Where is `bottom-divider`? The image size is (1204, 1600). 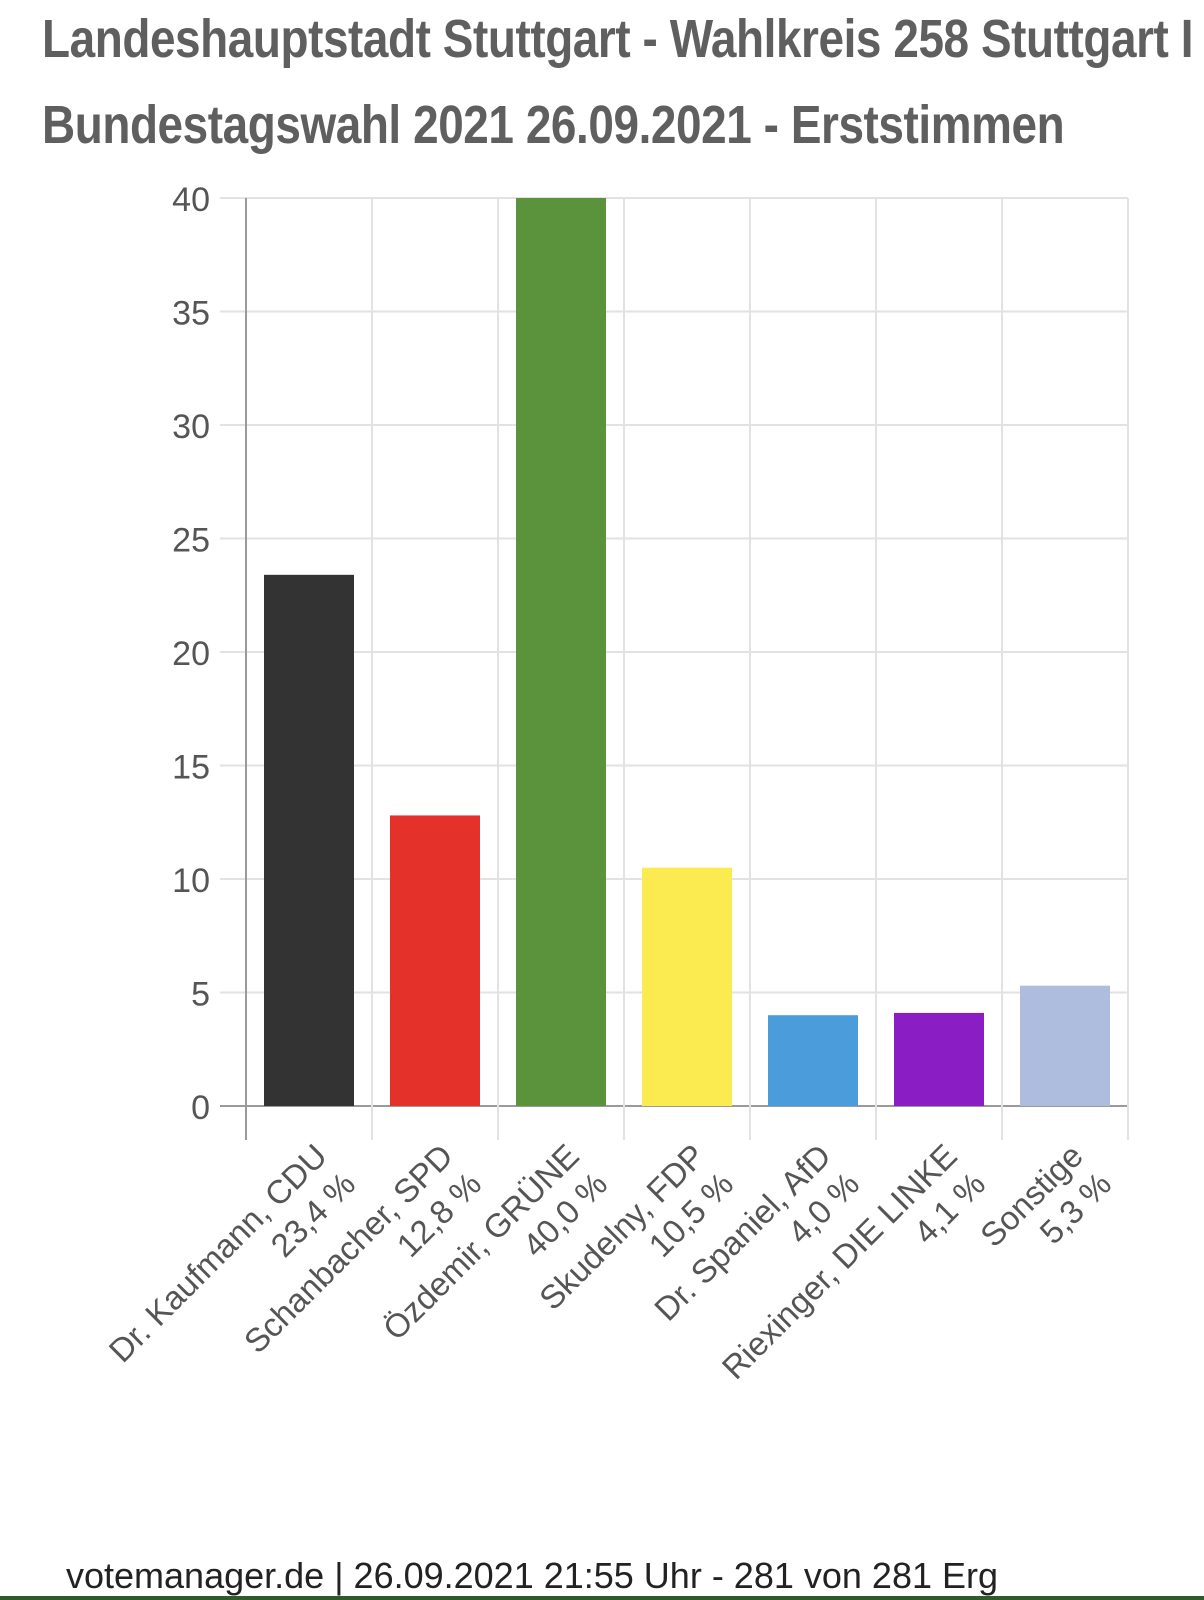
bottom-divider is located at coordinates (602, 1598).